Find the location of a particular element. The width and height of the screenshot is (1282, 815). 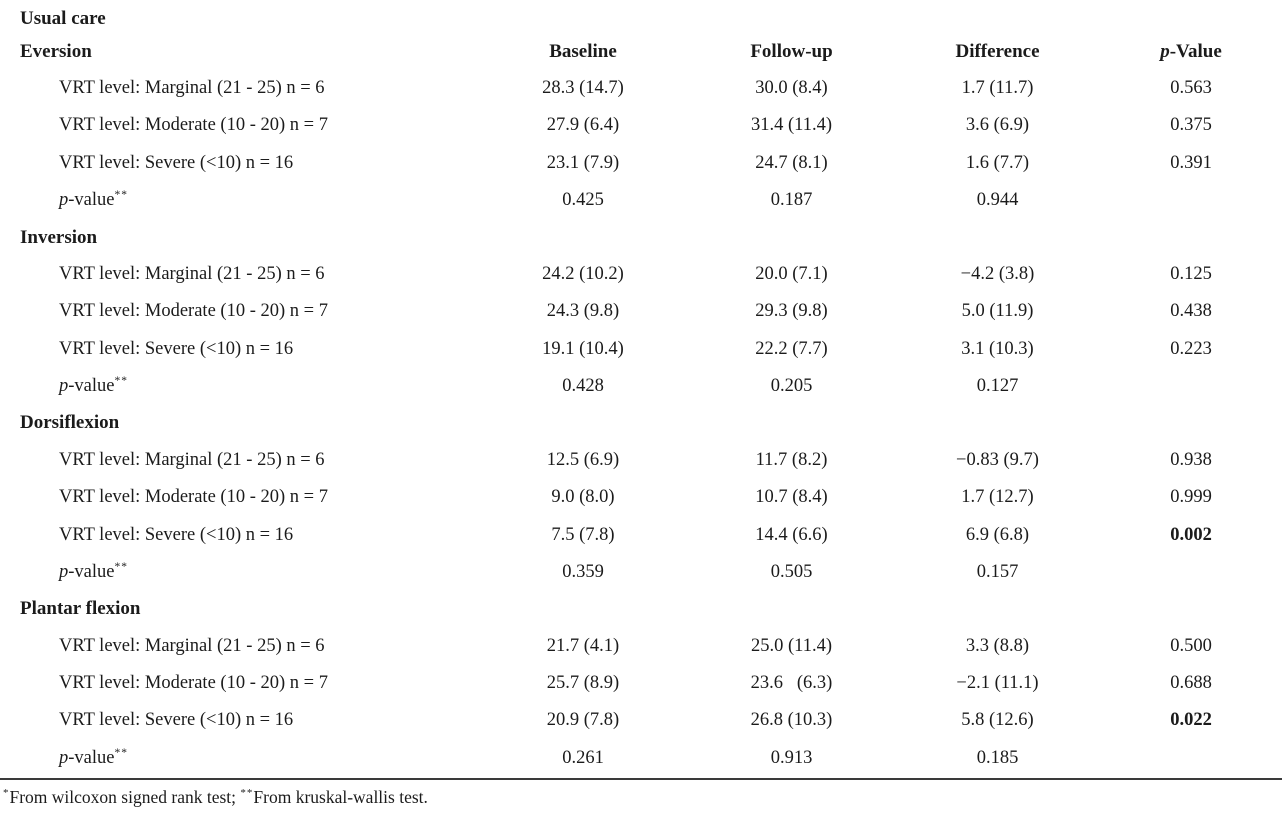

baseline-summary-cell: 0.425 is located at coordinates (583, 199).